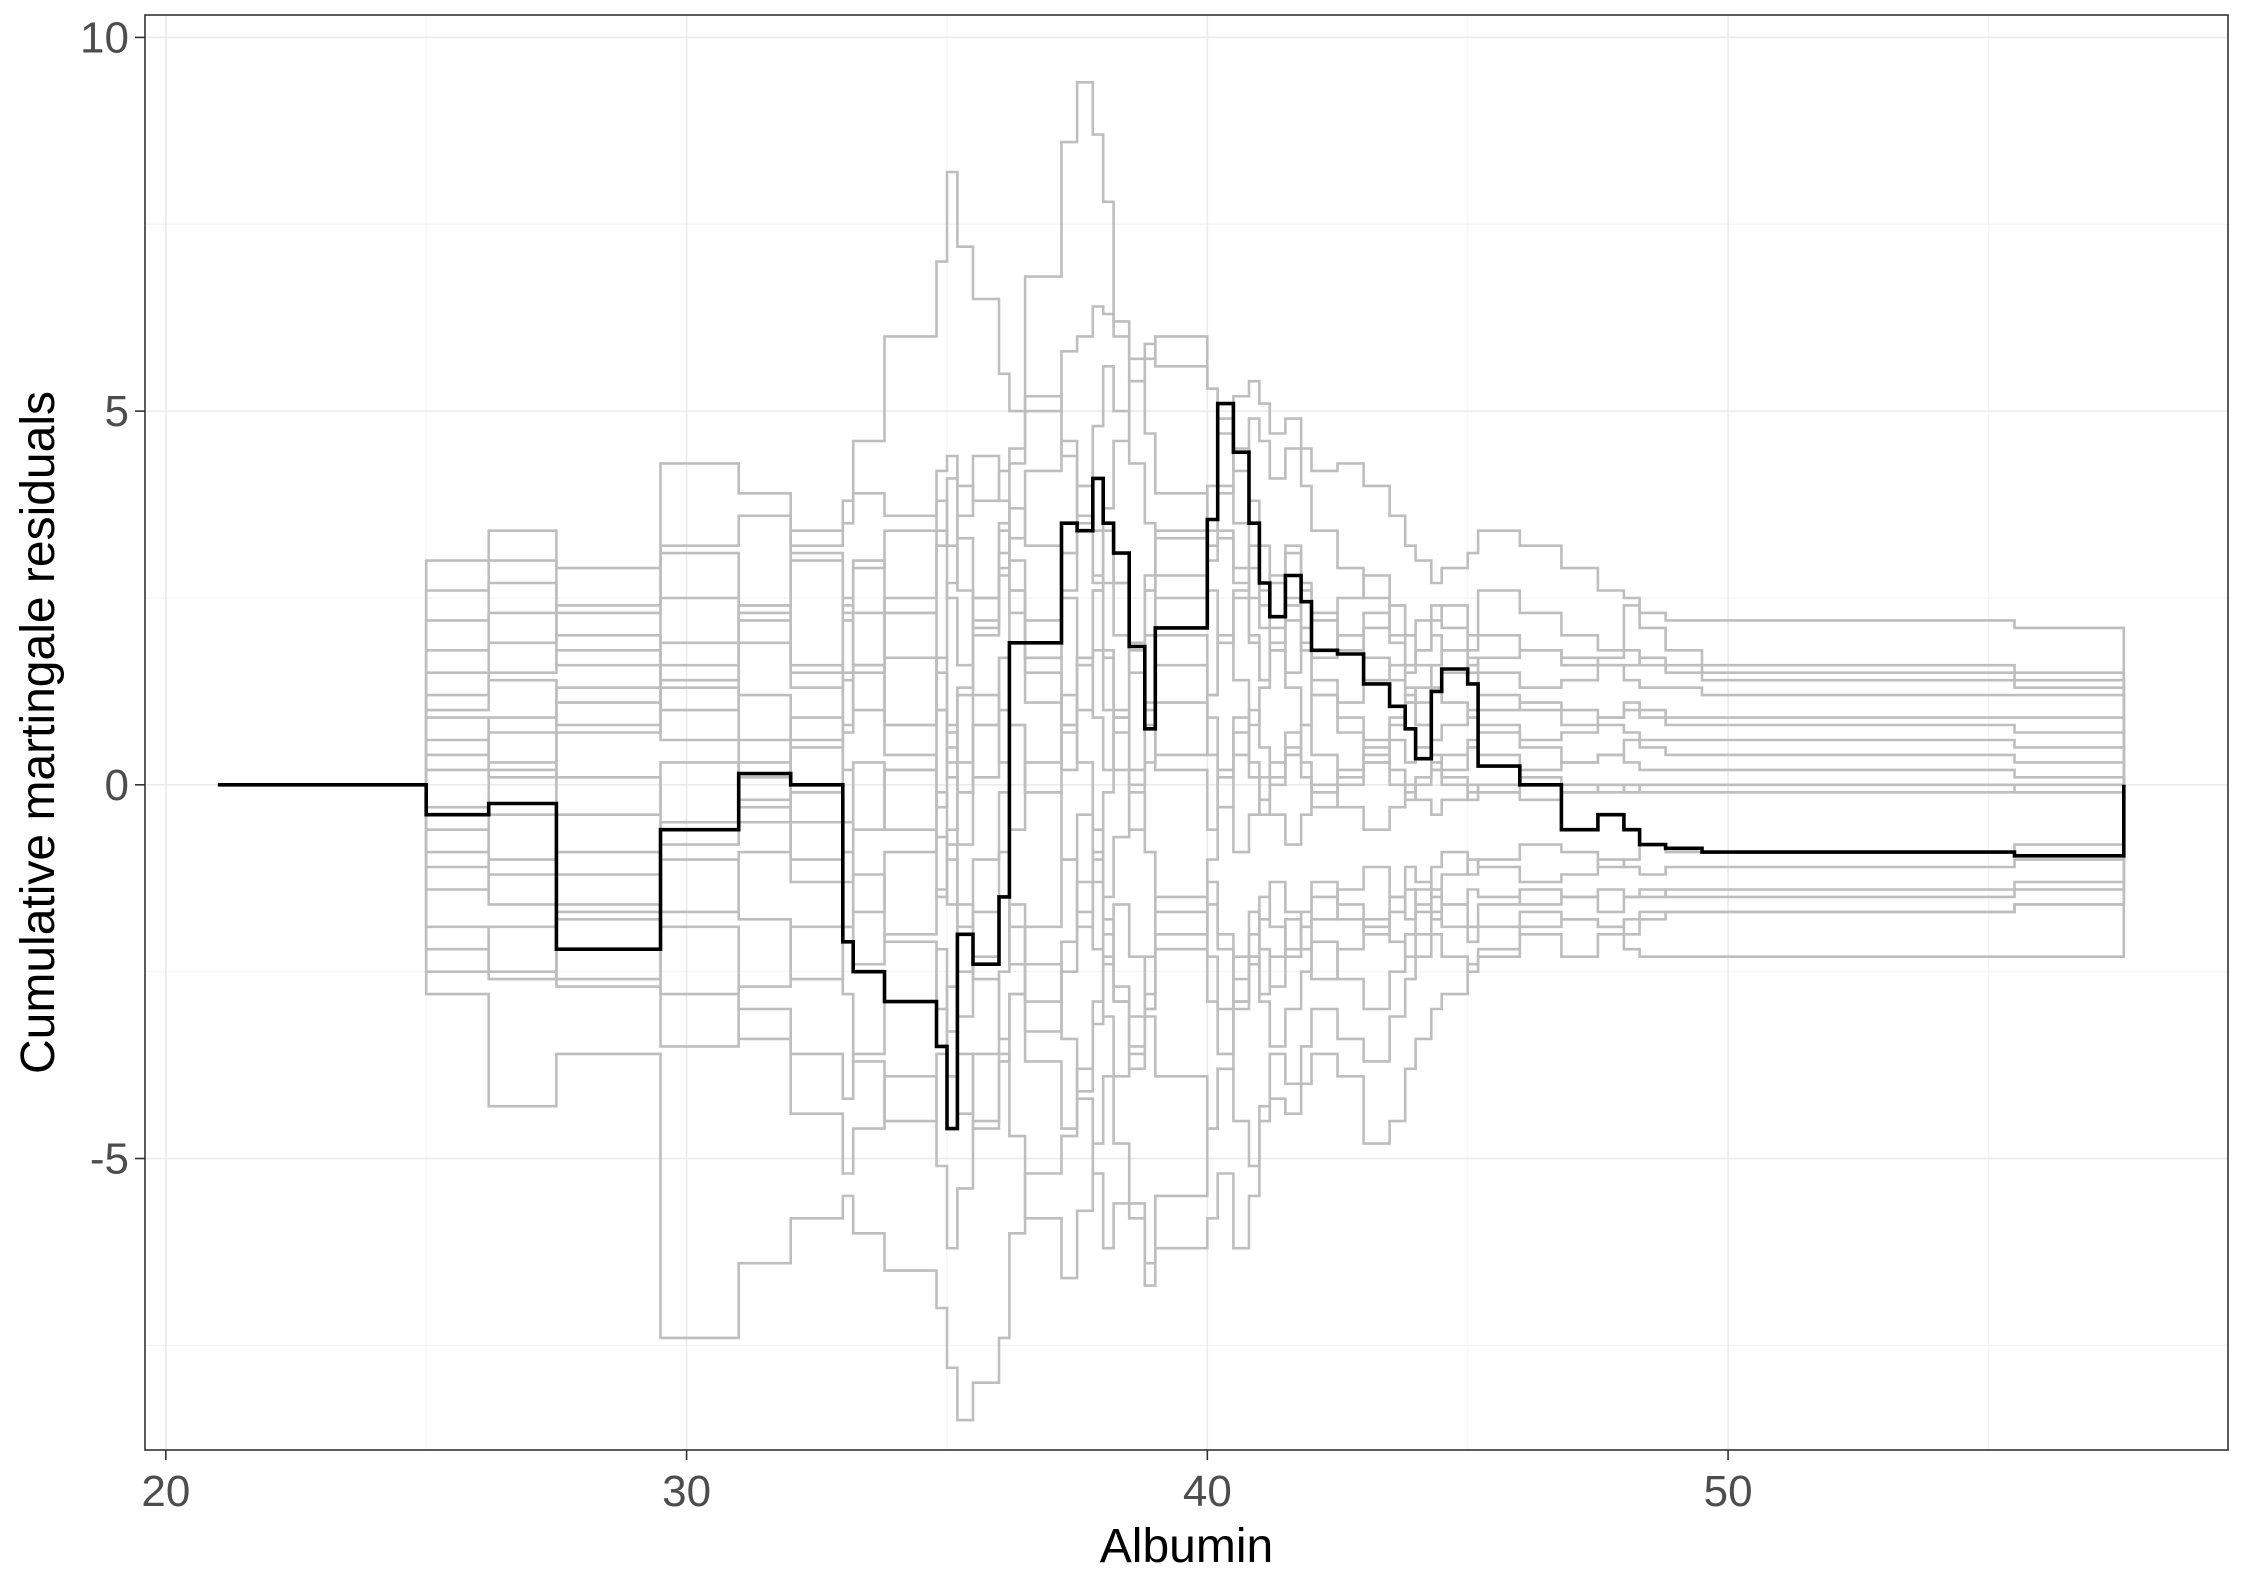 The height and width of the screenshot is (1587, 2244). Describe the element at coordinates (117, 785) in the screenshot. I see `y-tick-label: 0` at that location.